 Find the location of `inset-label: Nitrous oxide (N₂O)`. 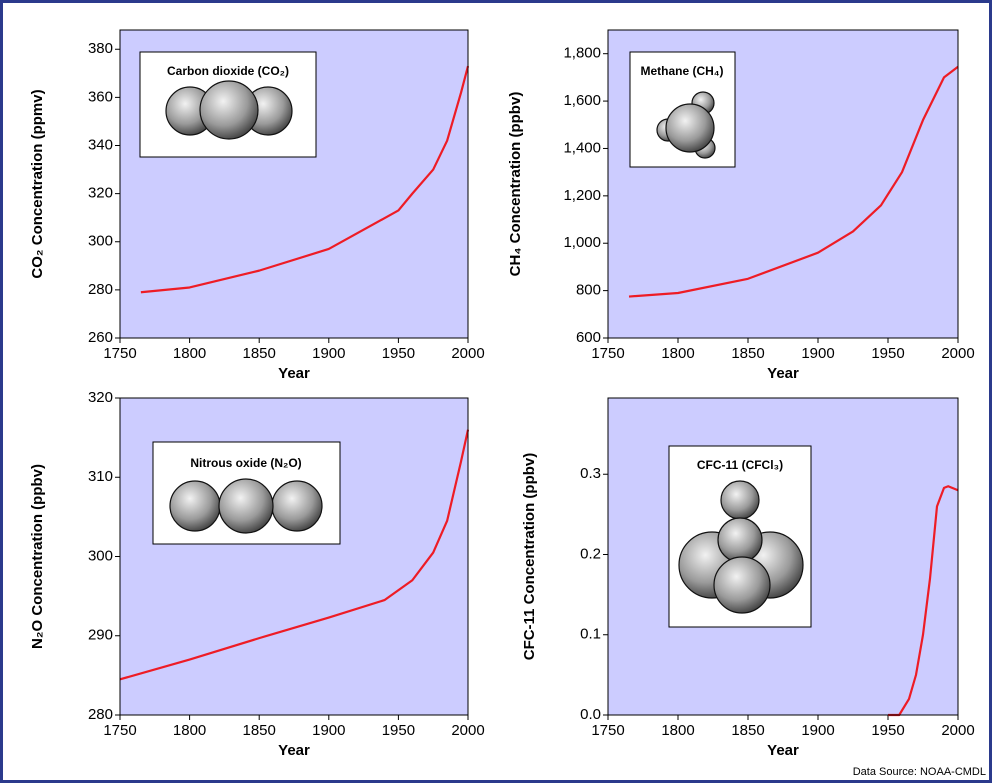

inset-label: Nitrous oxide (N₂O) is located at coordinates (245, 463).